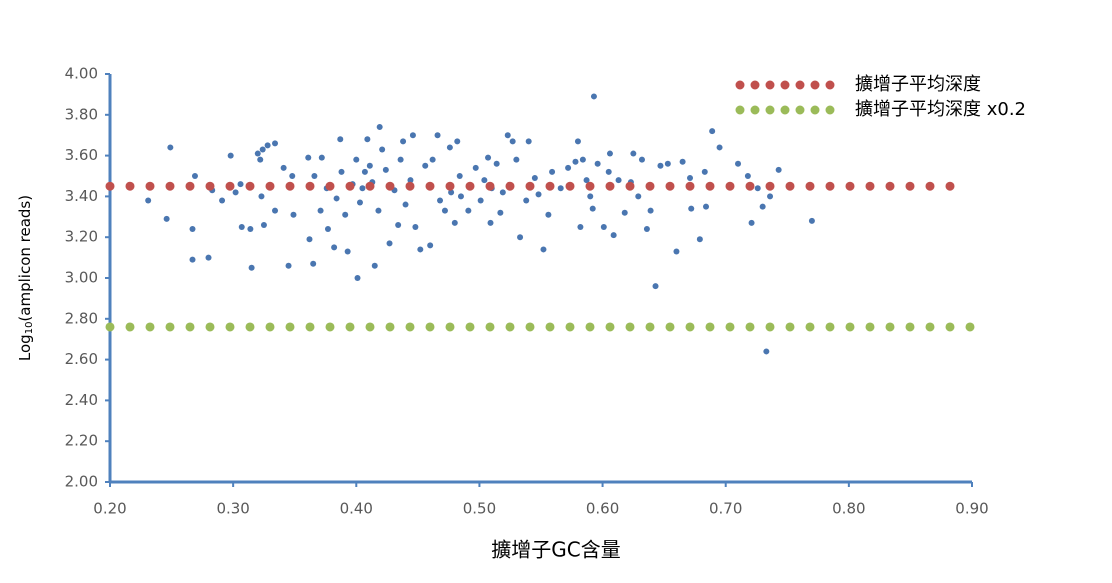 This screenshot has width=1112, height=583. What do you see at coordinates (81, 114) in the screenshot?
I see `y-tick-label: 3.80` at bounding box center [81, 114].